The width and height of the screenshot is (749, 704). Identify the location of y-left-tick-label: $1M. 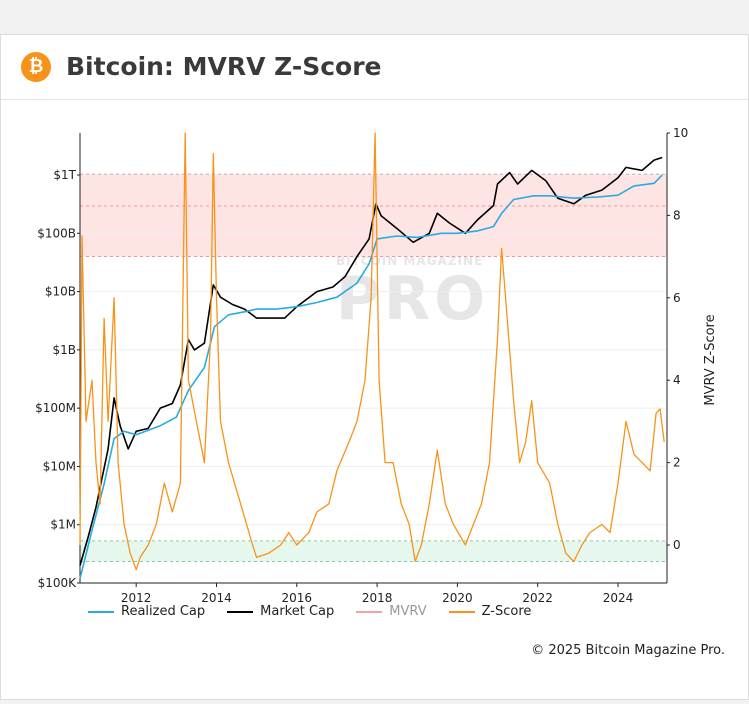
(63, 525).